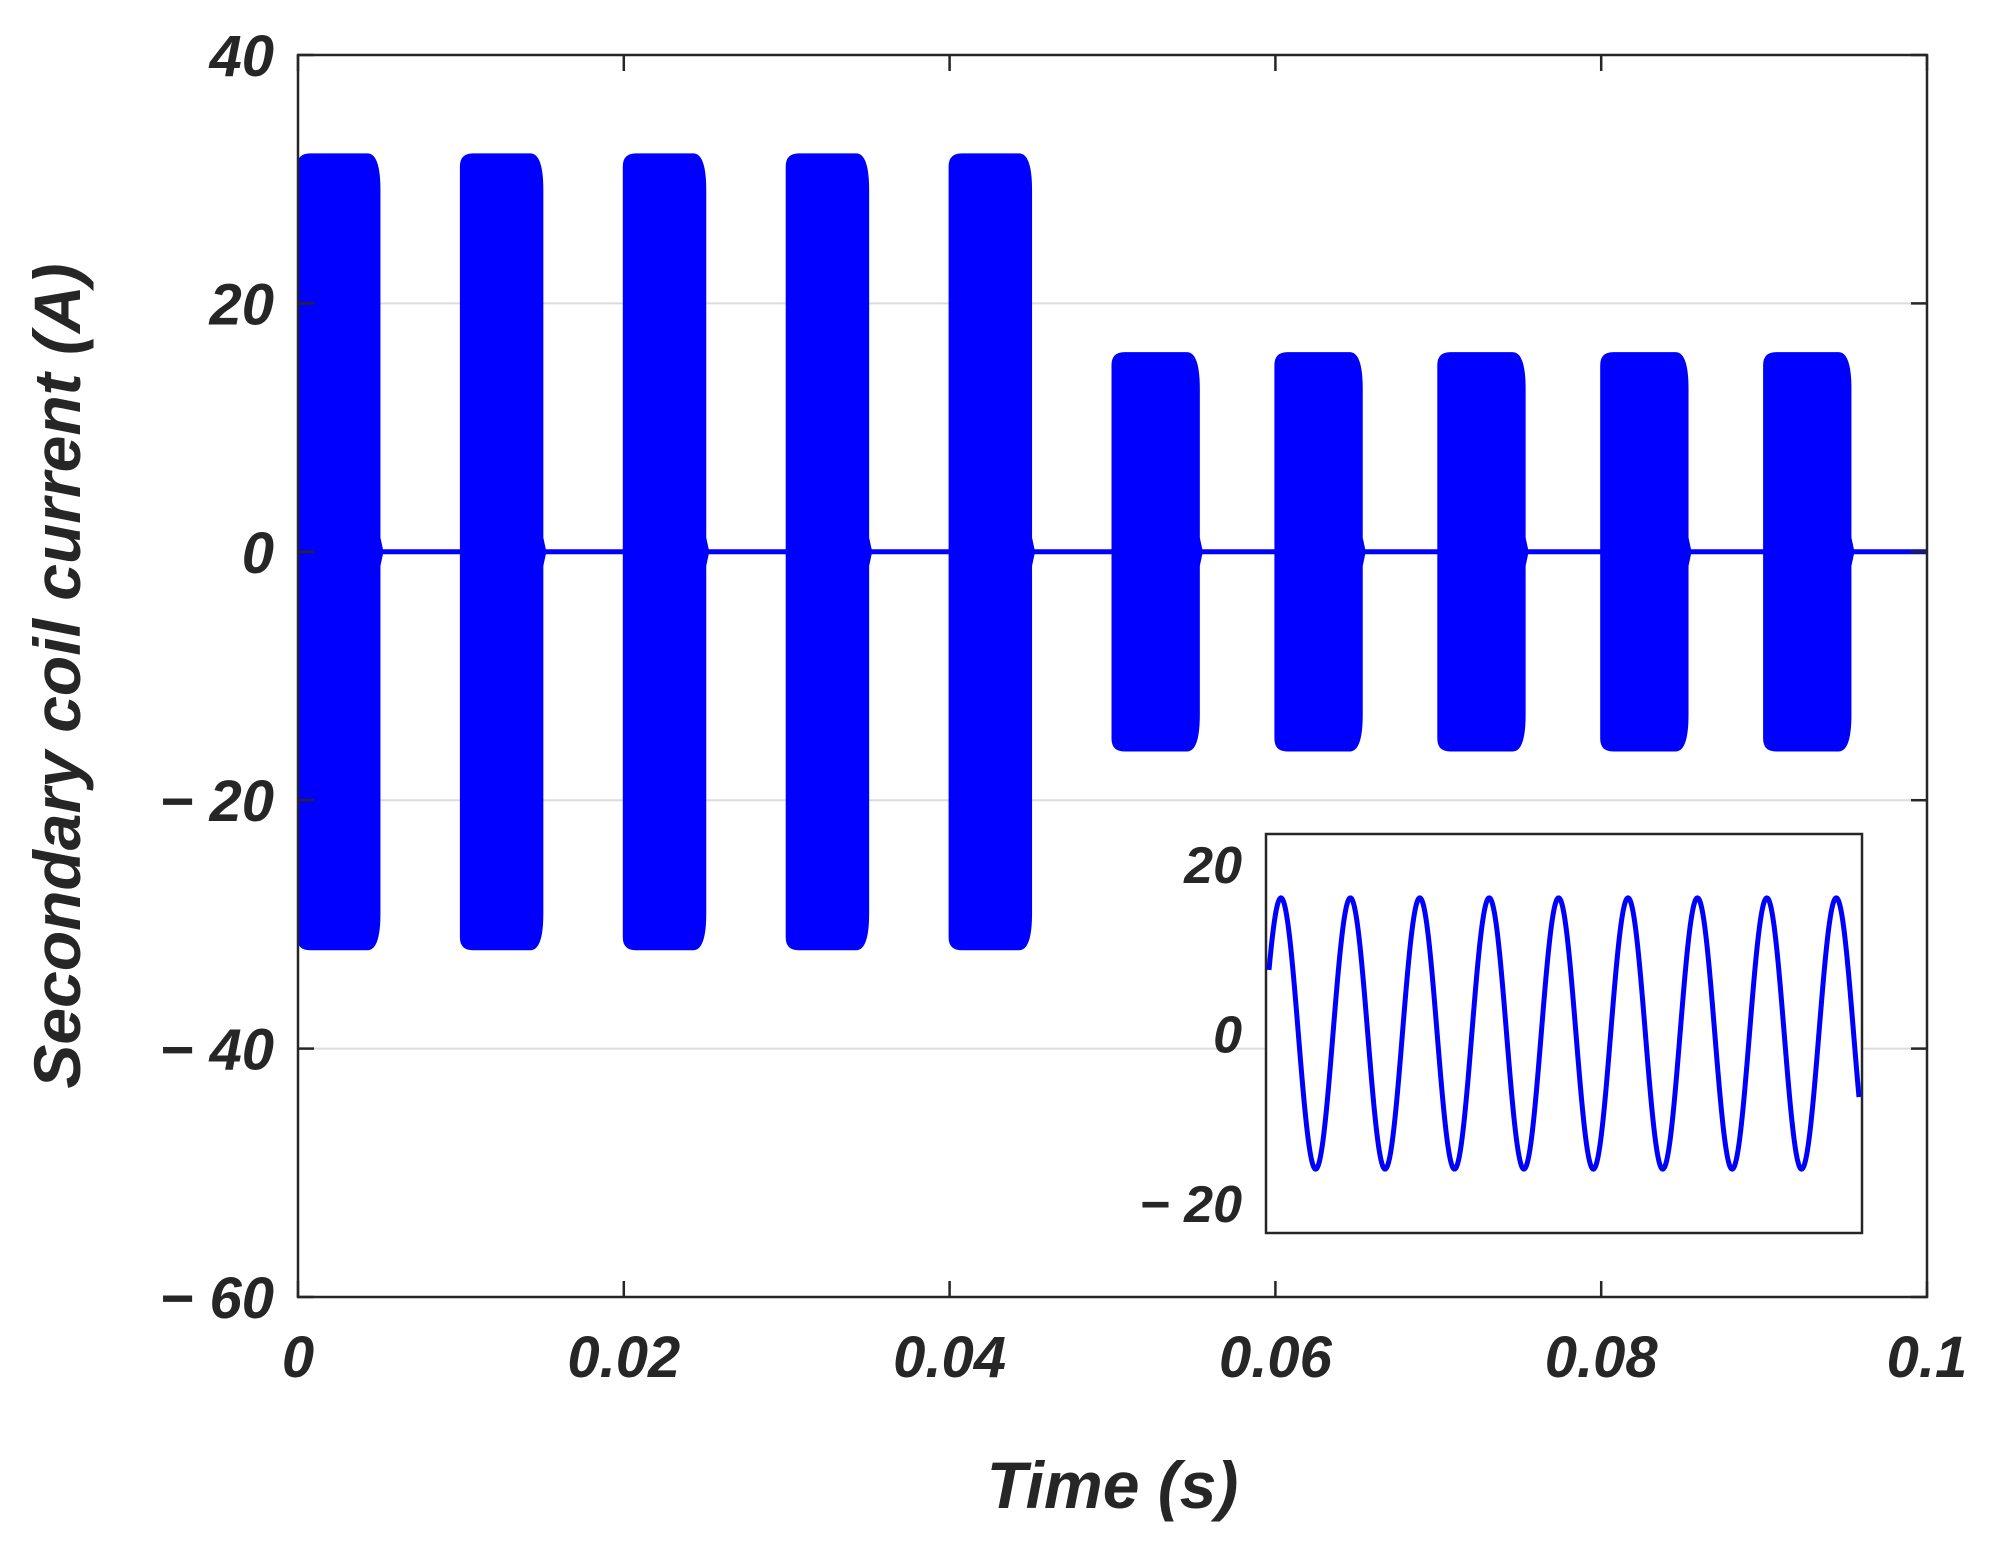 This screenshot has height=1548, width=1991. I want to click on inset-frame, so click(1564, 1033).